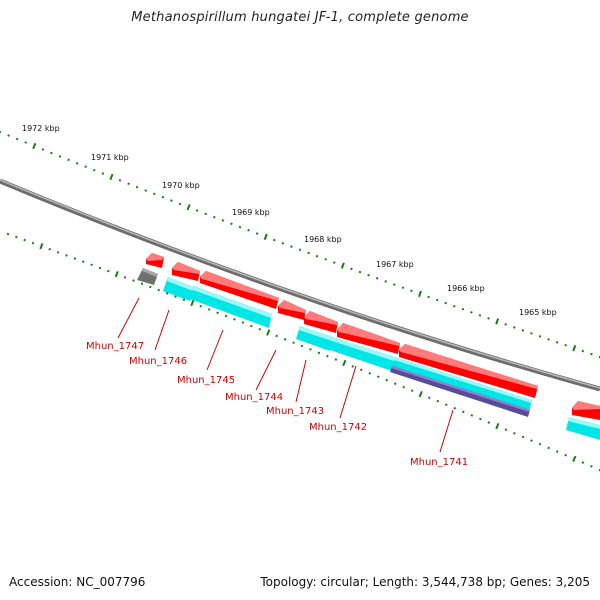 The image size is (600, 600). I want to click on rna-feature, so click(460, 391).